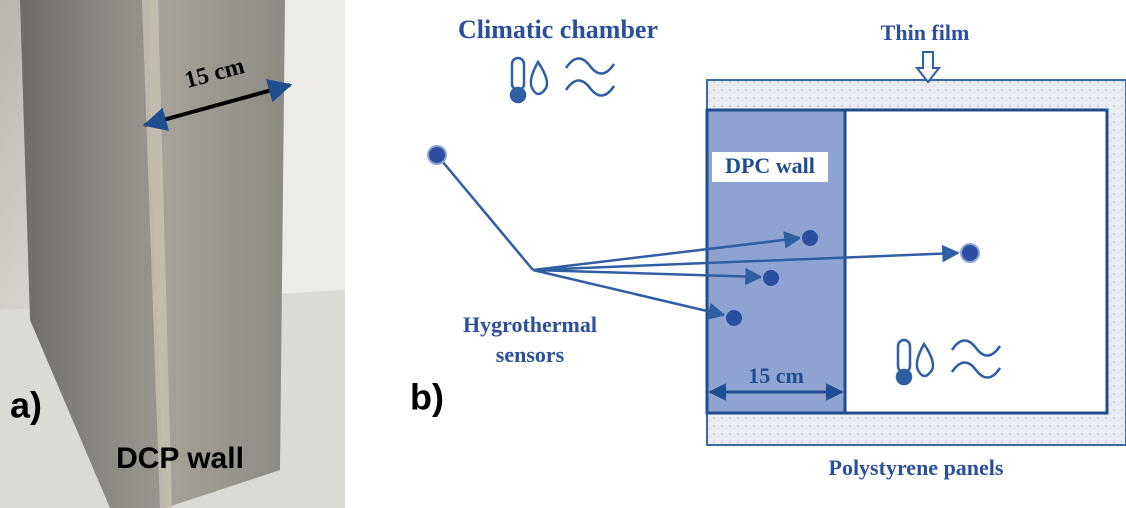 This screenshot has width=1126, height=508. I want to click on sensors-label: sensors, so click(530, 354).